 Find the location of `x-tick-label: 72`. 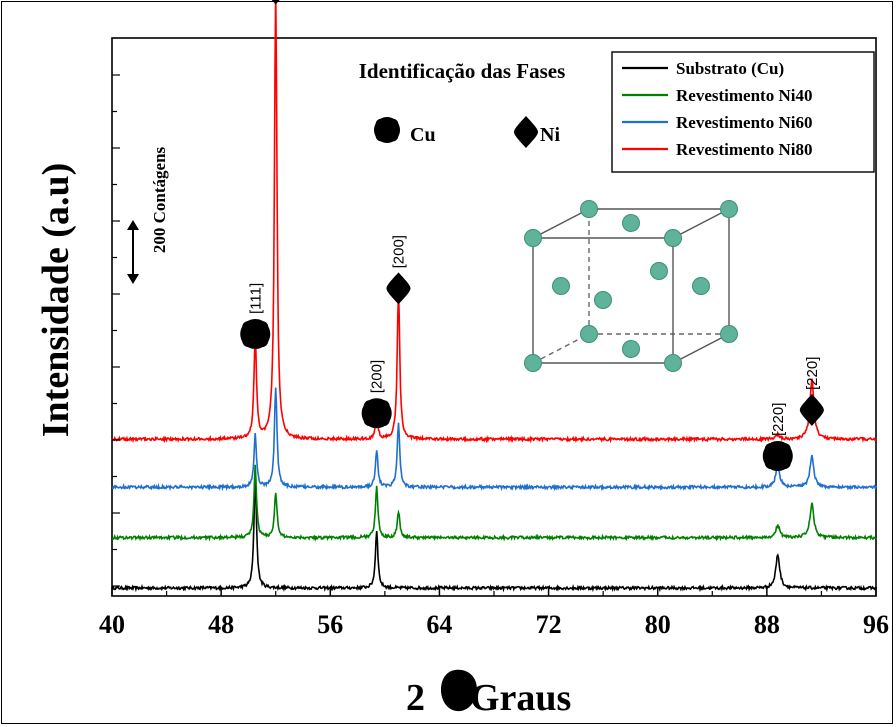

x-tick-label: 72 is located at coordinates (549, 624).